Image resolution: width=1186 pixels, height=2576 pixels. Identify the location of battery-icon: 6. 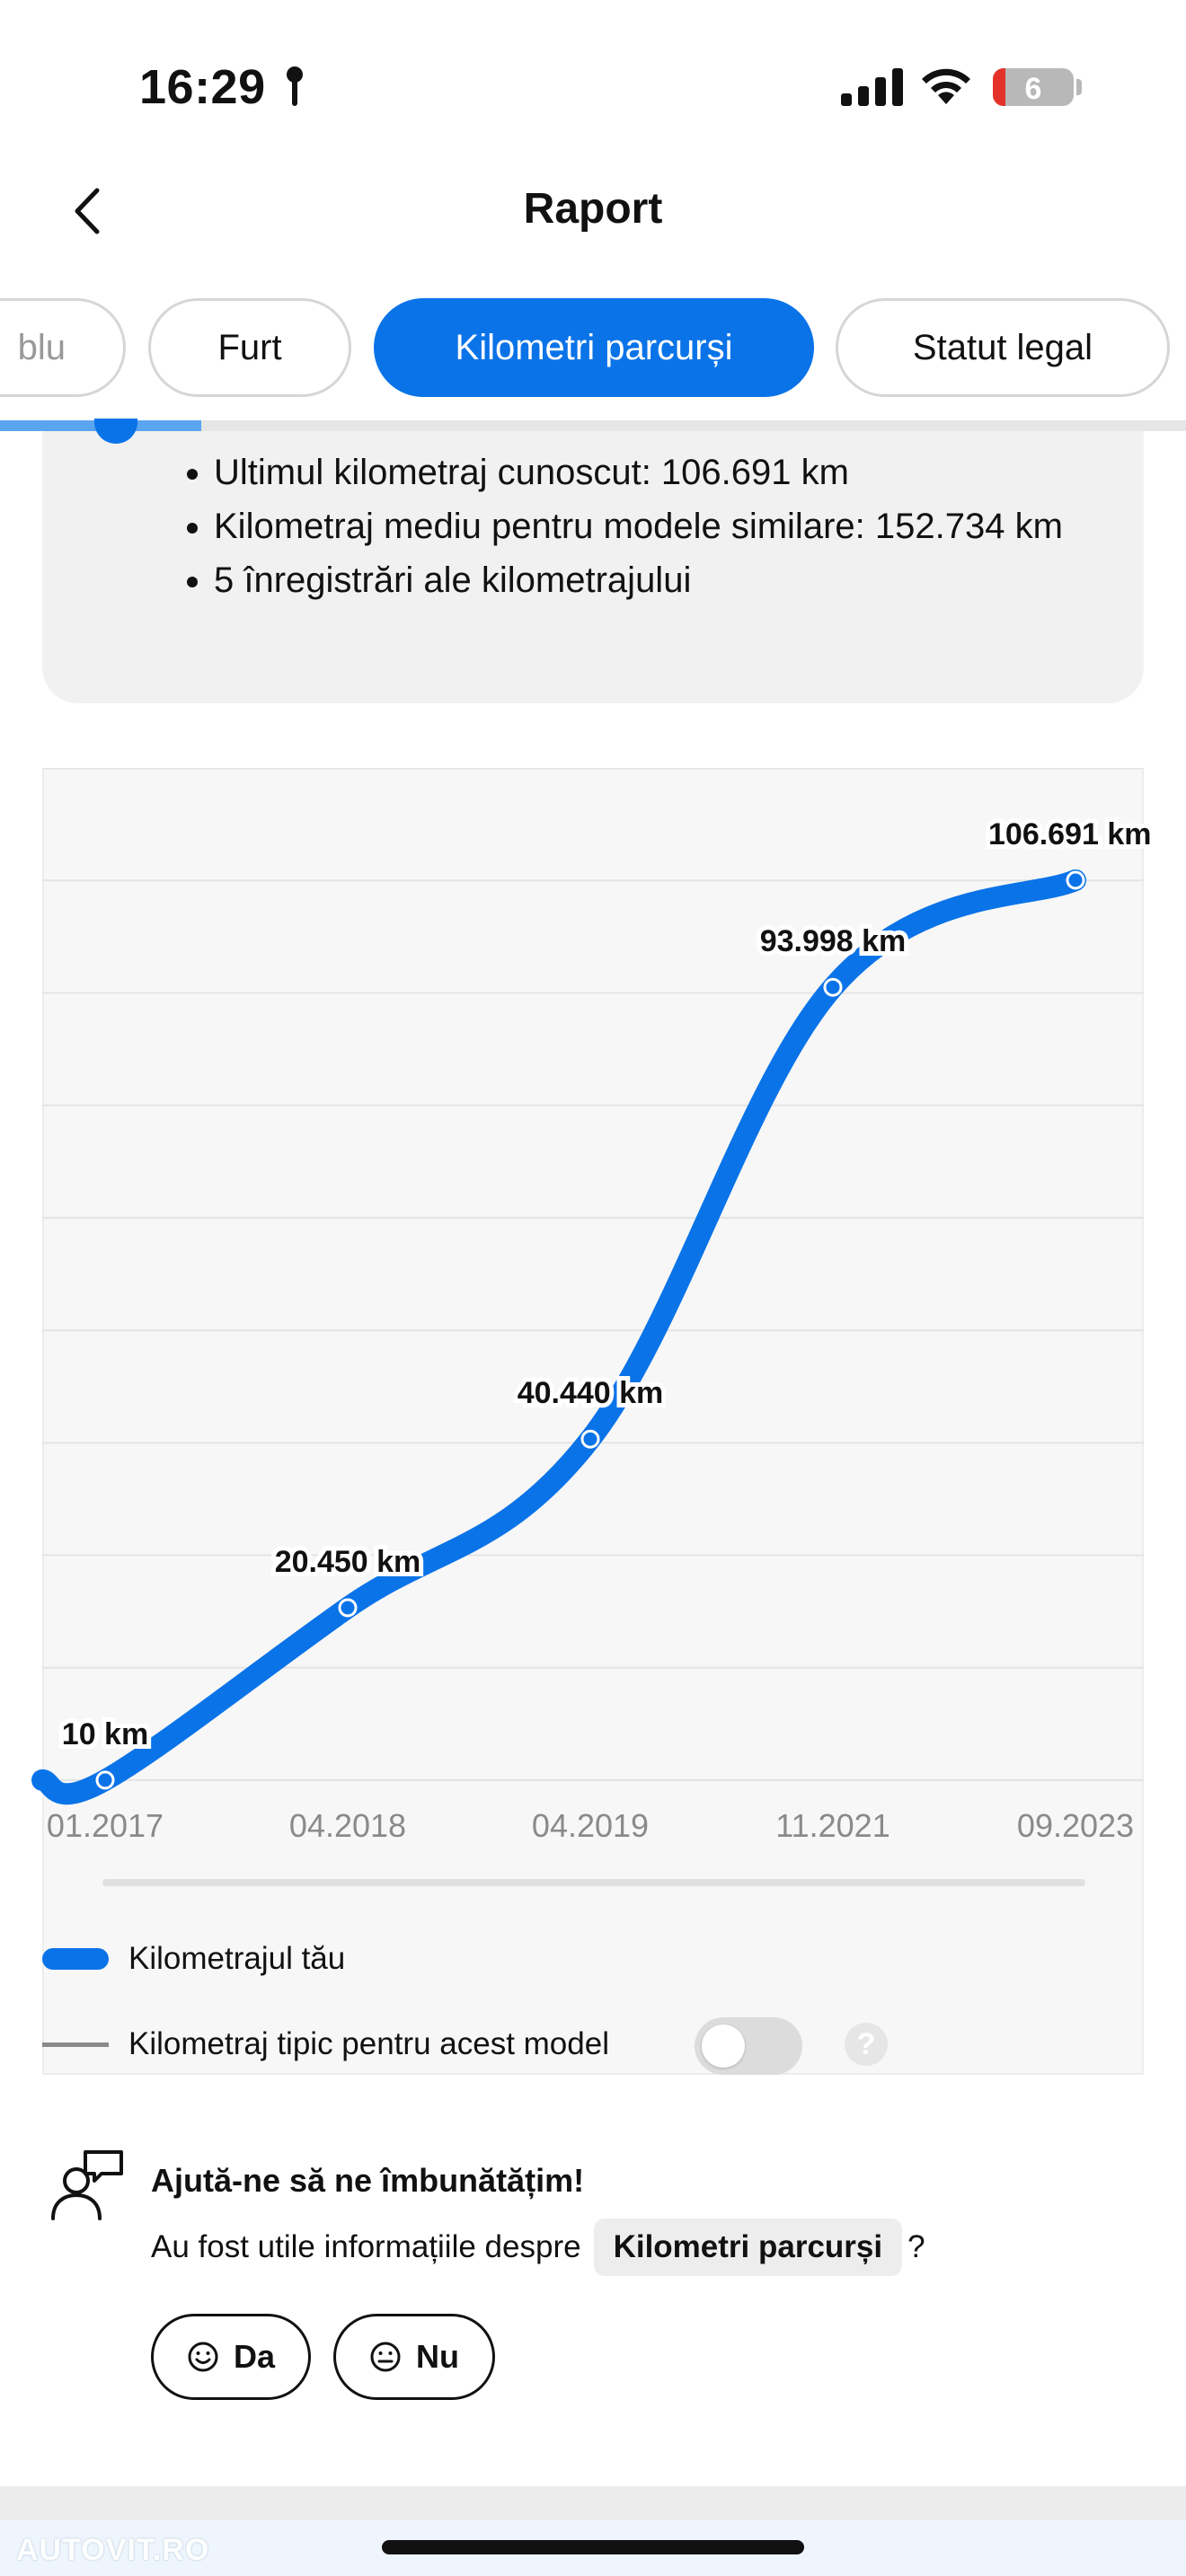
(1033, 87).